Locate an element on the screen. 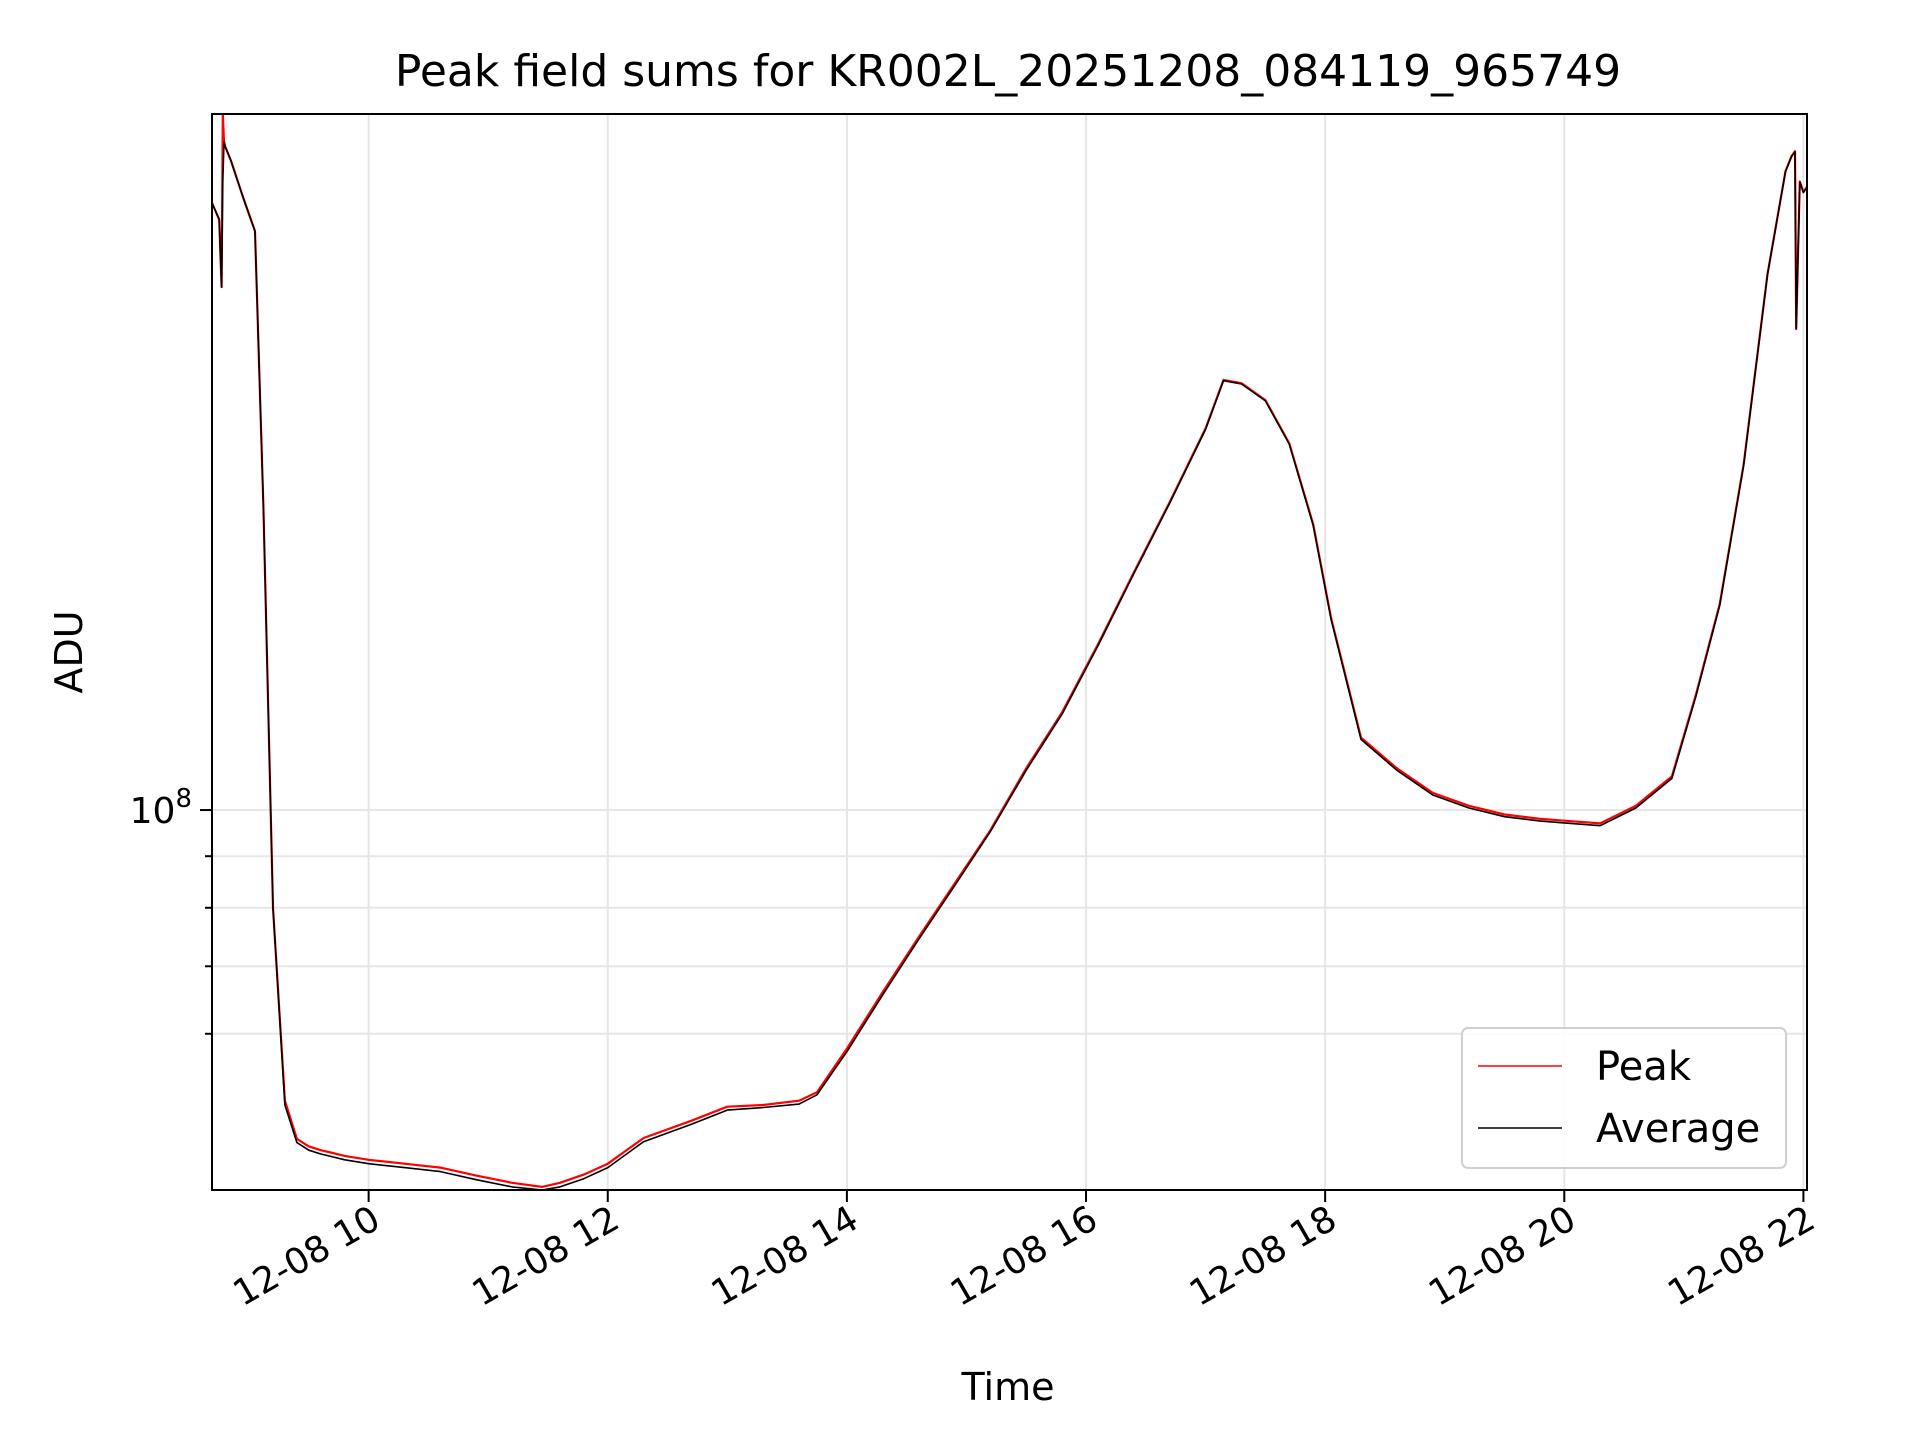 Image resolution: width=1920 pixels, height=1440 pixels. legend-label-average: Average is located at coordinates (1678, 1129).